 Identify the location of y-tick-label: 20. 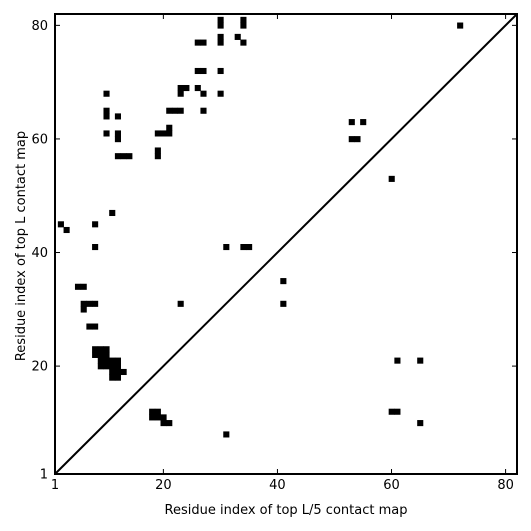
(39, 367).